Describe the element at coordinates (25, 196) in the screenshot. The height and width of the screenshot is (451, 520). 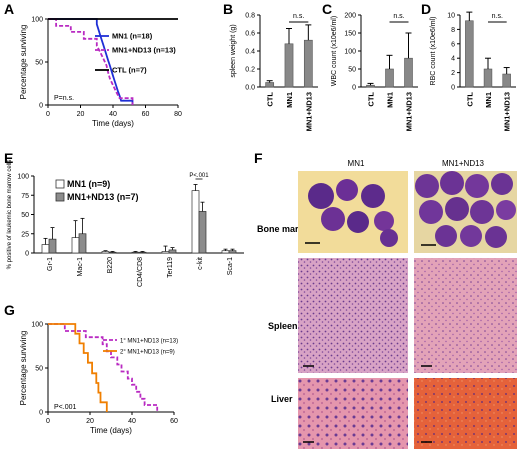
I see `y-tick-label: 75` at that location.